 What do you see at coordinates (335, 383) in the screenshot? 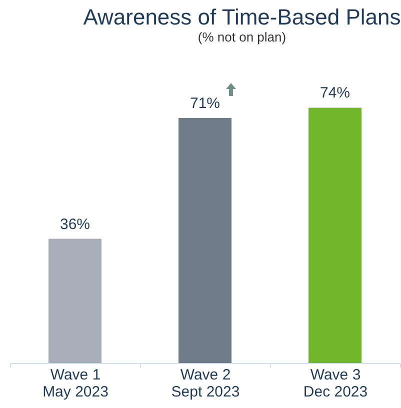
I see `x-tick-label: Wave 3 Dec 2023` at bounding box center [335, 383].